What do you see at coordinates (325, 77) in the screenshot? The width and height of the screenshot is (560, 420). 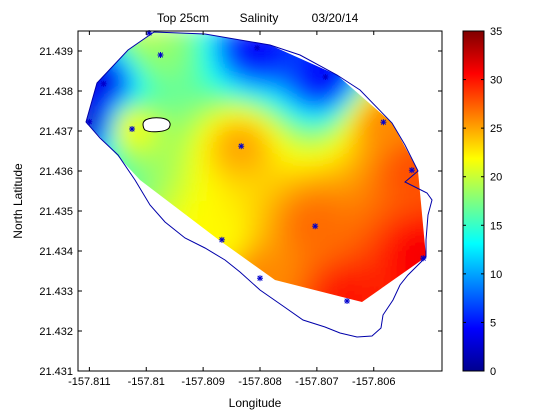 I see `station-marker` at bounding box center [325, 77].